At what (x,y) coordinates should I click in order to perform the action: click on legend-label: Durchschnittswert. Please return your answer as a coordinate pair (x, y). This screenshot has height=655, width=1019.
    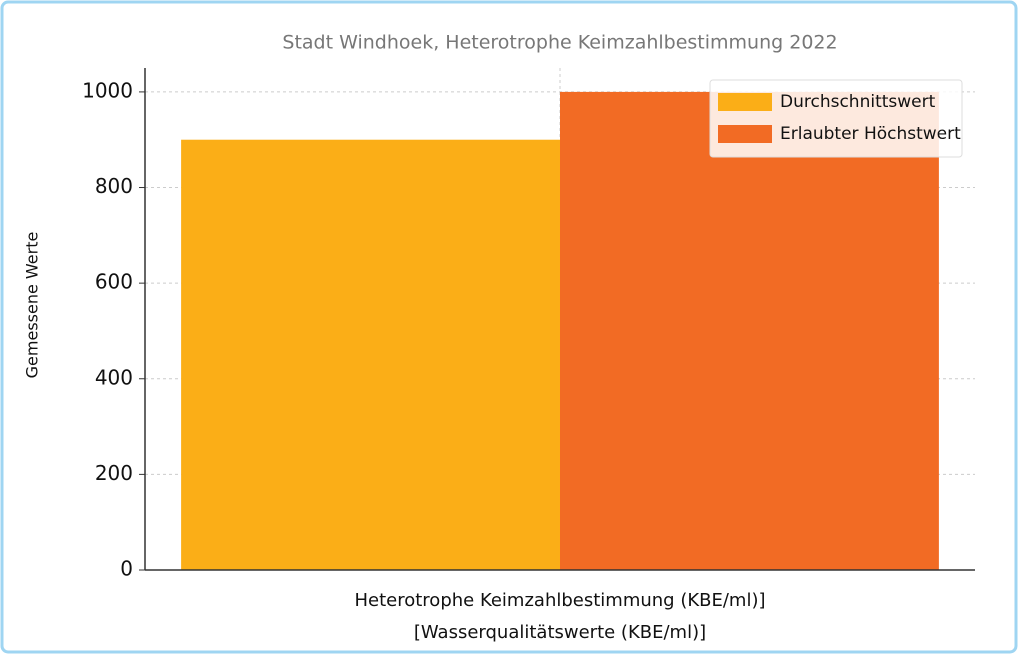
    Looking at the image, I should click on (858, 102).